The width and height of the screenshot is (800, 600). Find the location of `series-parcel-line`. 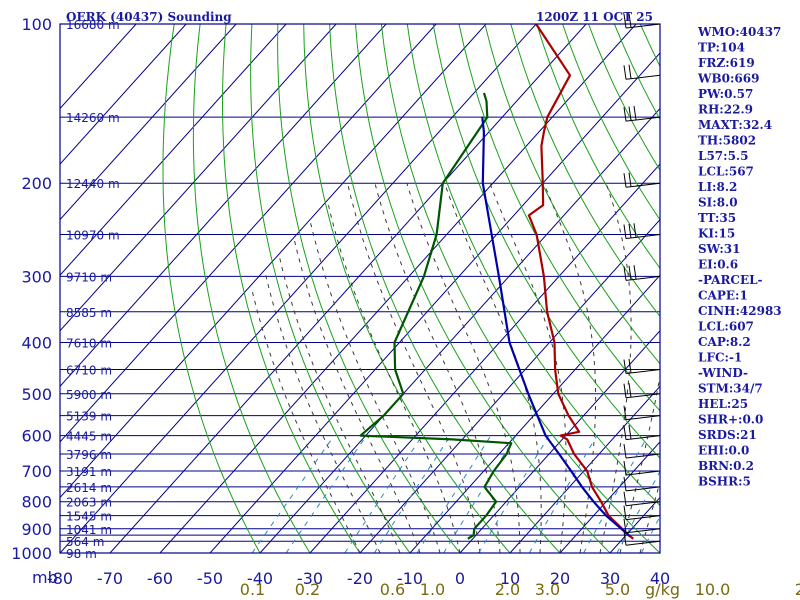

series-parcel-line is located at coordinates (556, 327).